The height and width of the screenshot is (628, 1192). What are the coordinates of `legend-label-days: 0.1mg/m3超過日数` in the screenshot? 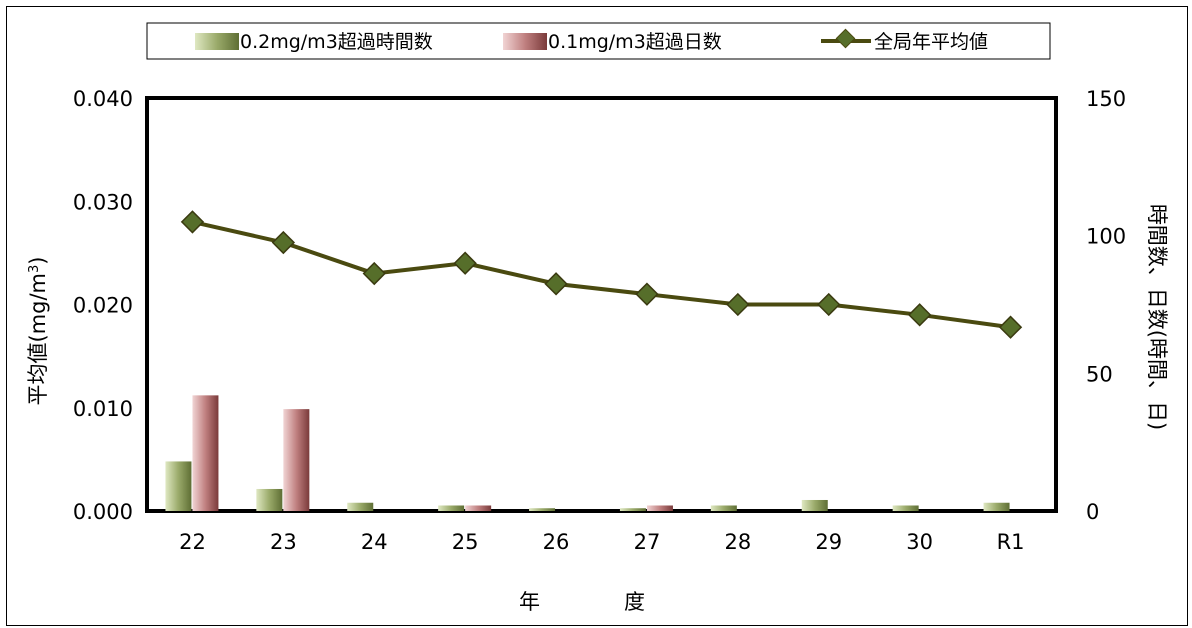 It's located at (635, 42).